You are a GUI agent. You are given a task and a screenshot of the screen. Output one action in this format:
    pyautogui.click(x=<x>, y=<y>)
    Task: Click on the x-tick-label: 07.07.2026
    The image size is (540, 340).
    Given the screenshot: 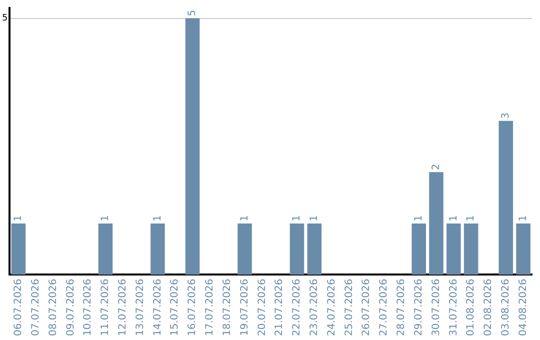 What is the action you would take?
    pyautogui.click(x=36, y=307)
    